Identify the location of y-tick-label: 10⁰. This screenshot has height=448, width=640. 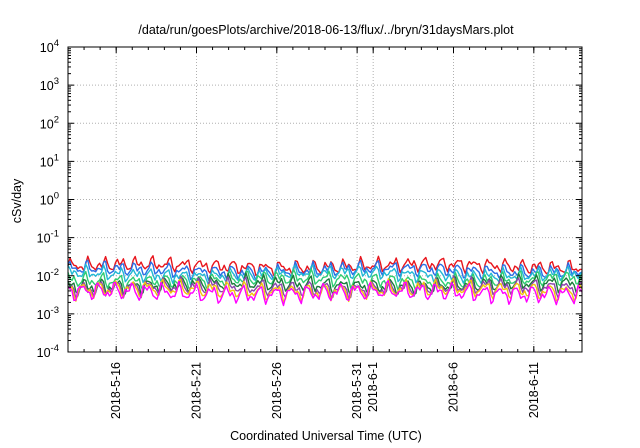
(49, 199).